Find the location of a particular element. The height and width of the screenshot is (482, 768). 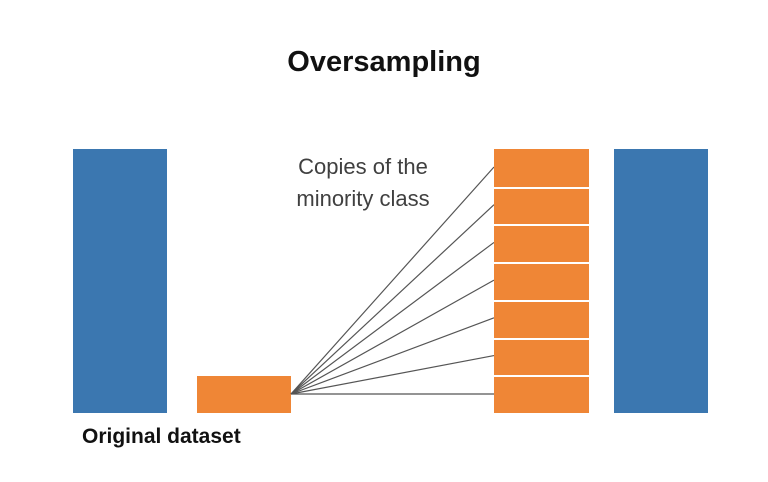

diagram-title: Oversampling is located at coordinates (384, 62).